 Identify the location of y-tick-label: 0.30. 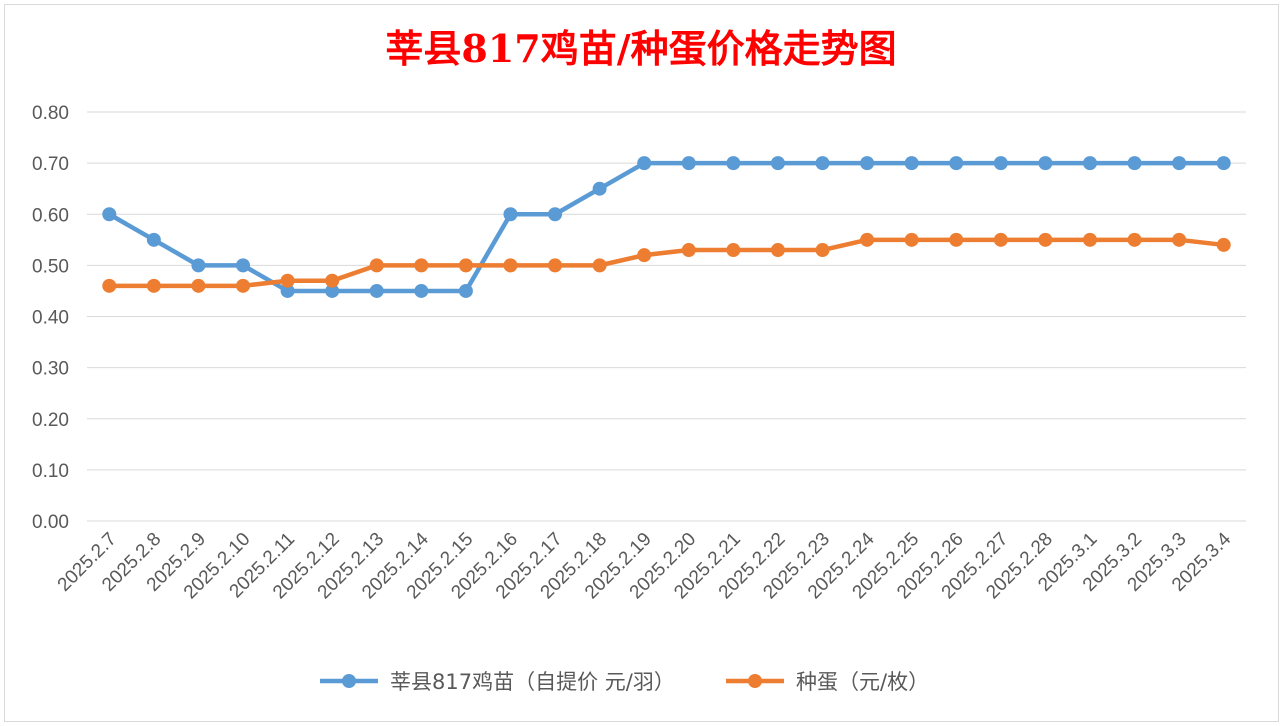
(50, 369).